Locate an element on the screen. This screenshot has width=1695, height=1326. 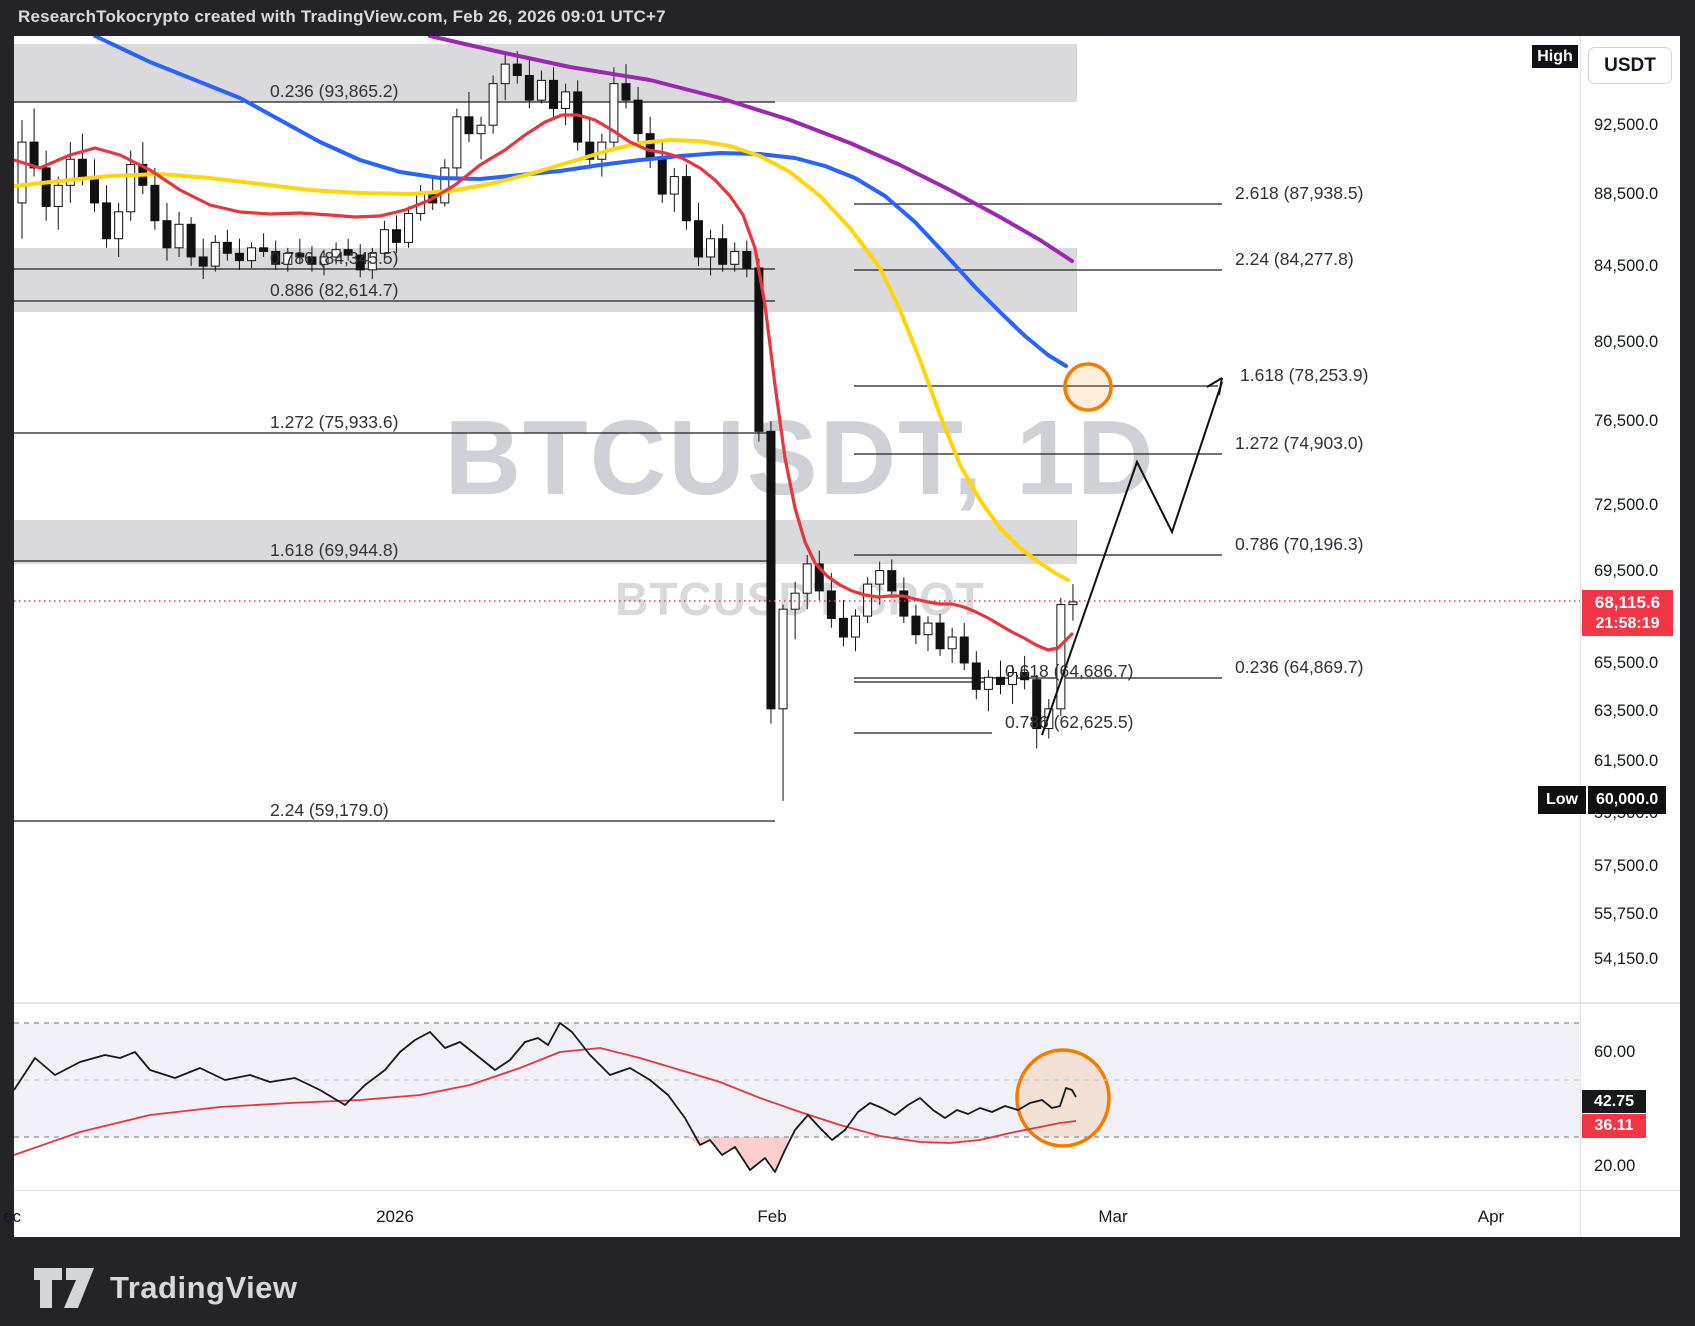
highlight-circle is located at coordinates (1088, 387).